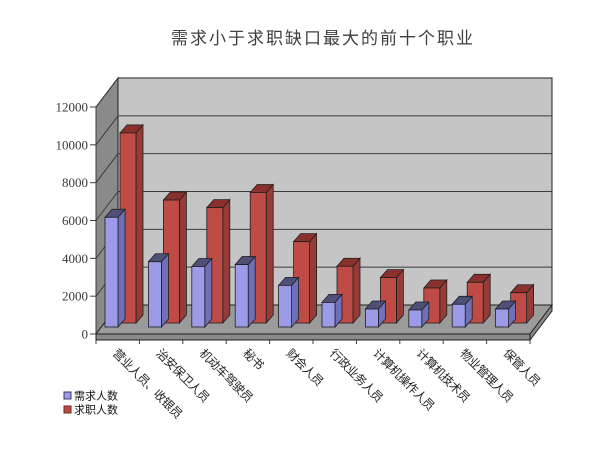  Describe the element at coordinates (75, 296) in the screenshot. I see `y-tick-label: 2000` at that location.